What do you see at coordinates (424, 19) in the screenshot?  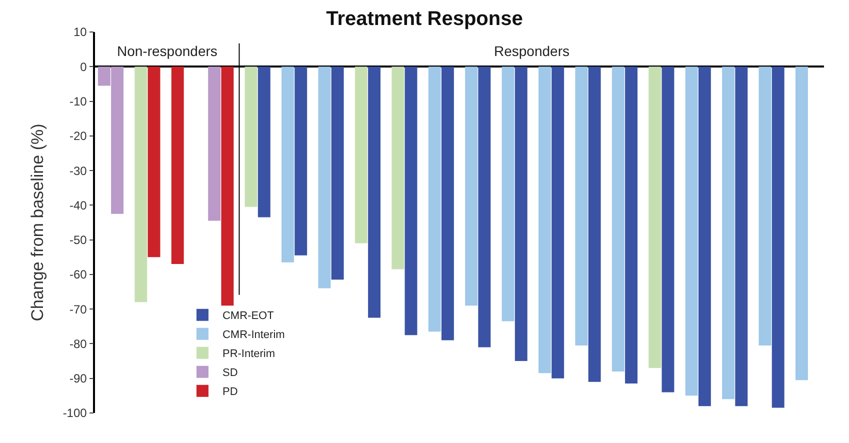 I see `chart-title: Treatment Response` at bounding box center [424, 19].